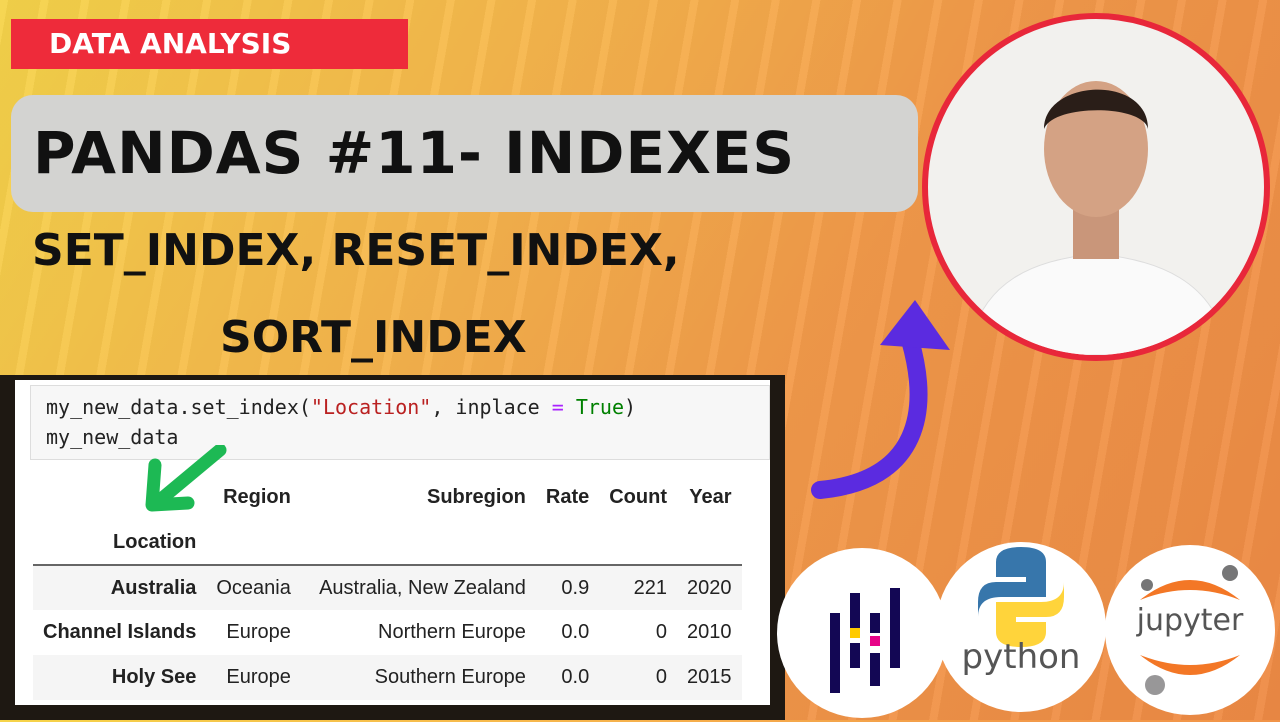 This screenshot has height=722, width=1280. I want to click on column-header: Year, so click(710, 497).